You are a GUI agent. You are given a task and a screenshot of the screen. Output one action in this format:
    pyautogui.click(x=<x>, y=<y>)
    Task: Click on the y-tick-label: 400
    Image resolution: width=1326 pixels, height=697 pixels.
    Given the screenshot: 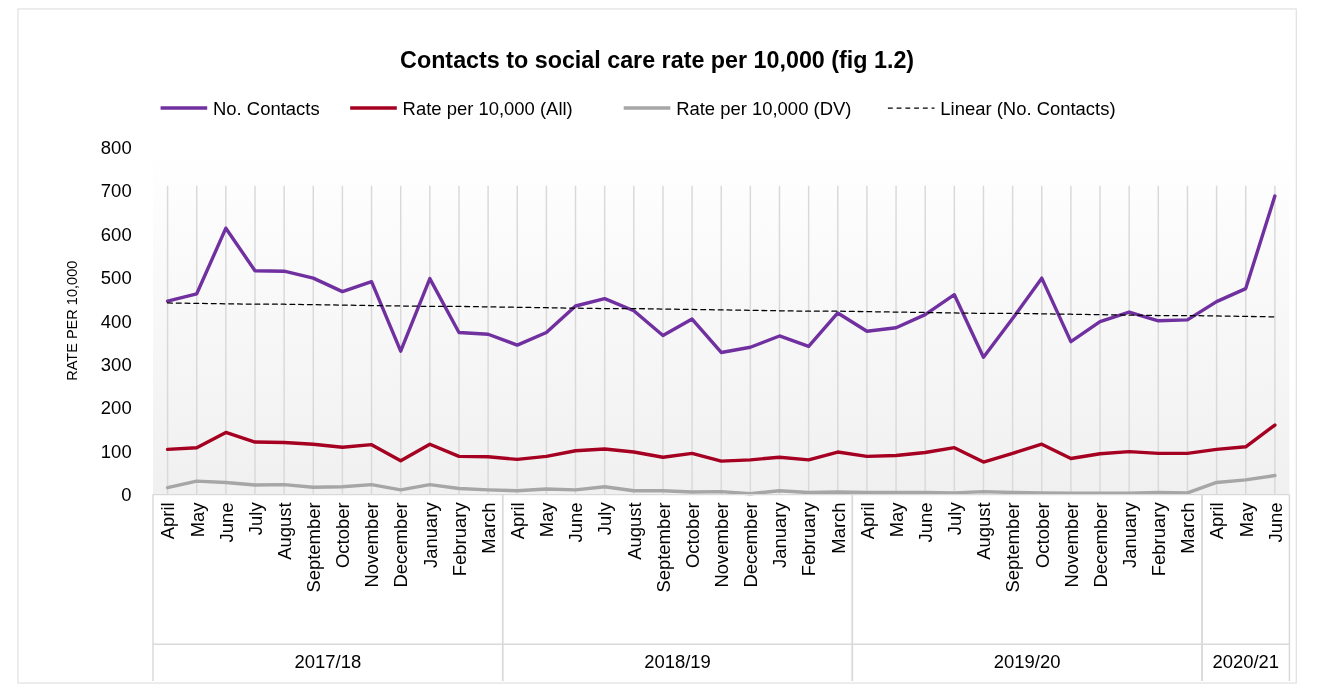 What is the action you would take?
    pyautogui.click(x=116, y=321)
    